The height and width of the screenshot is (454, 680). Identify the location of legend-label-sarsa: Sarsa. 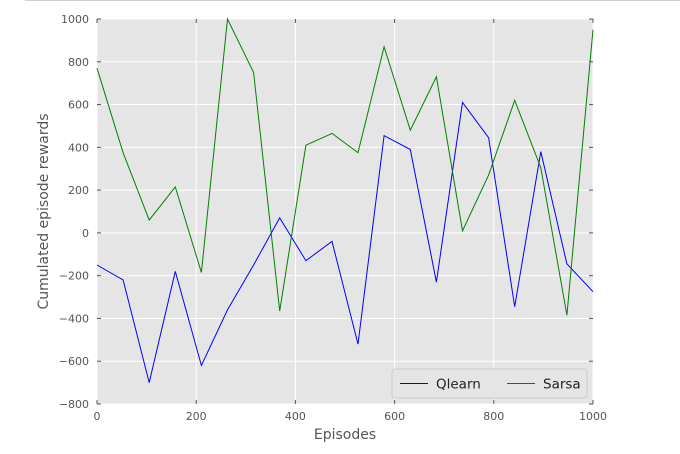
(562, 385).